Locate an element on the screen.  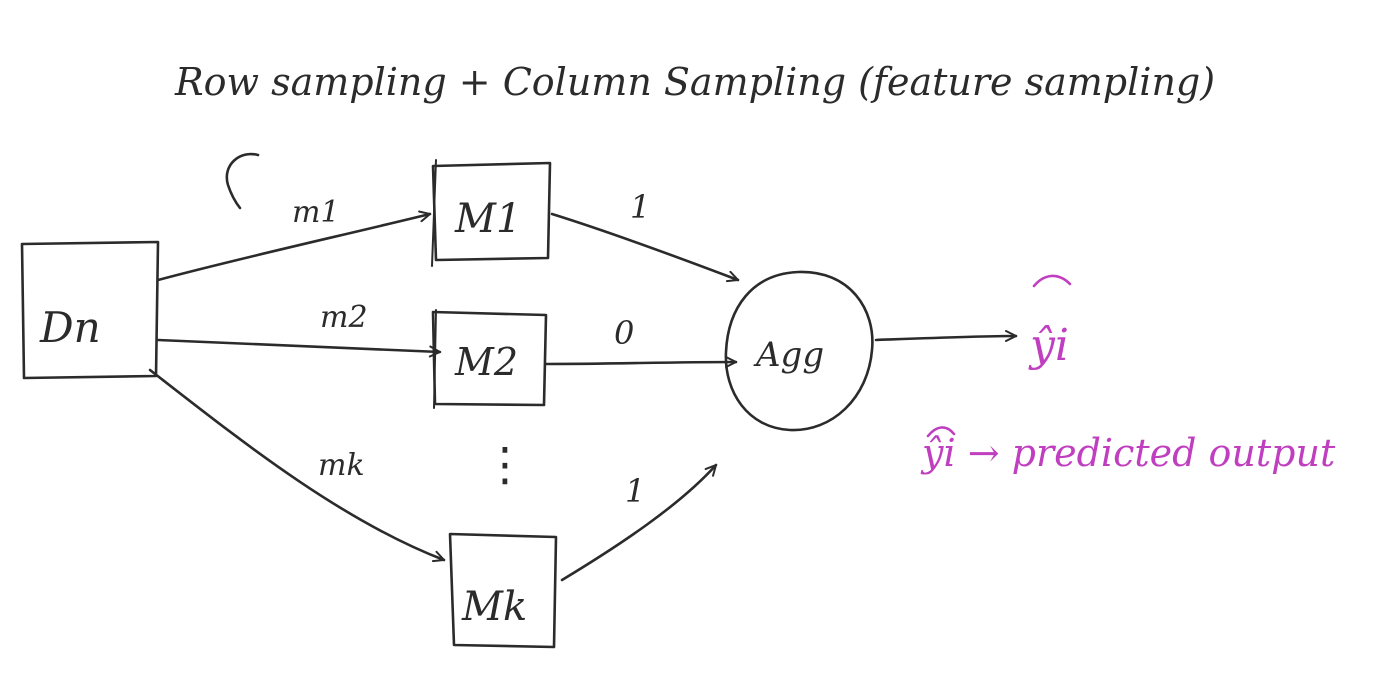
model-box-m1: M1 is located at coordinates (491, 213).